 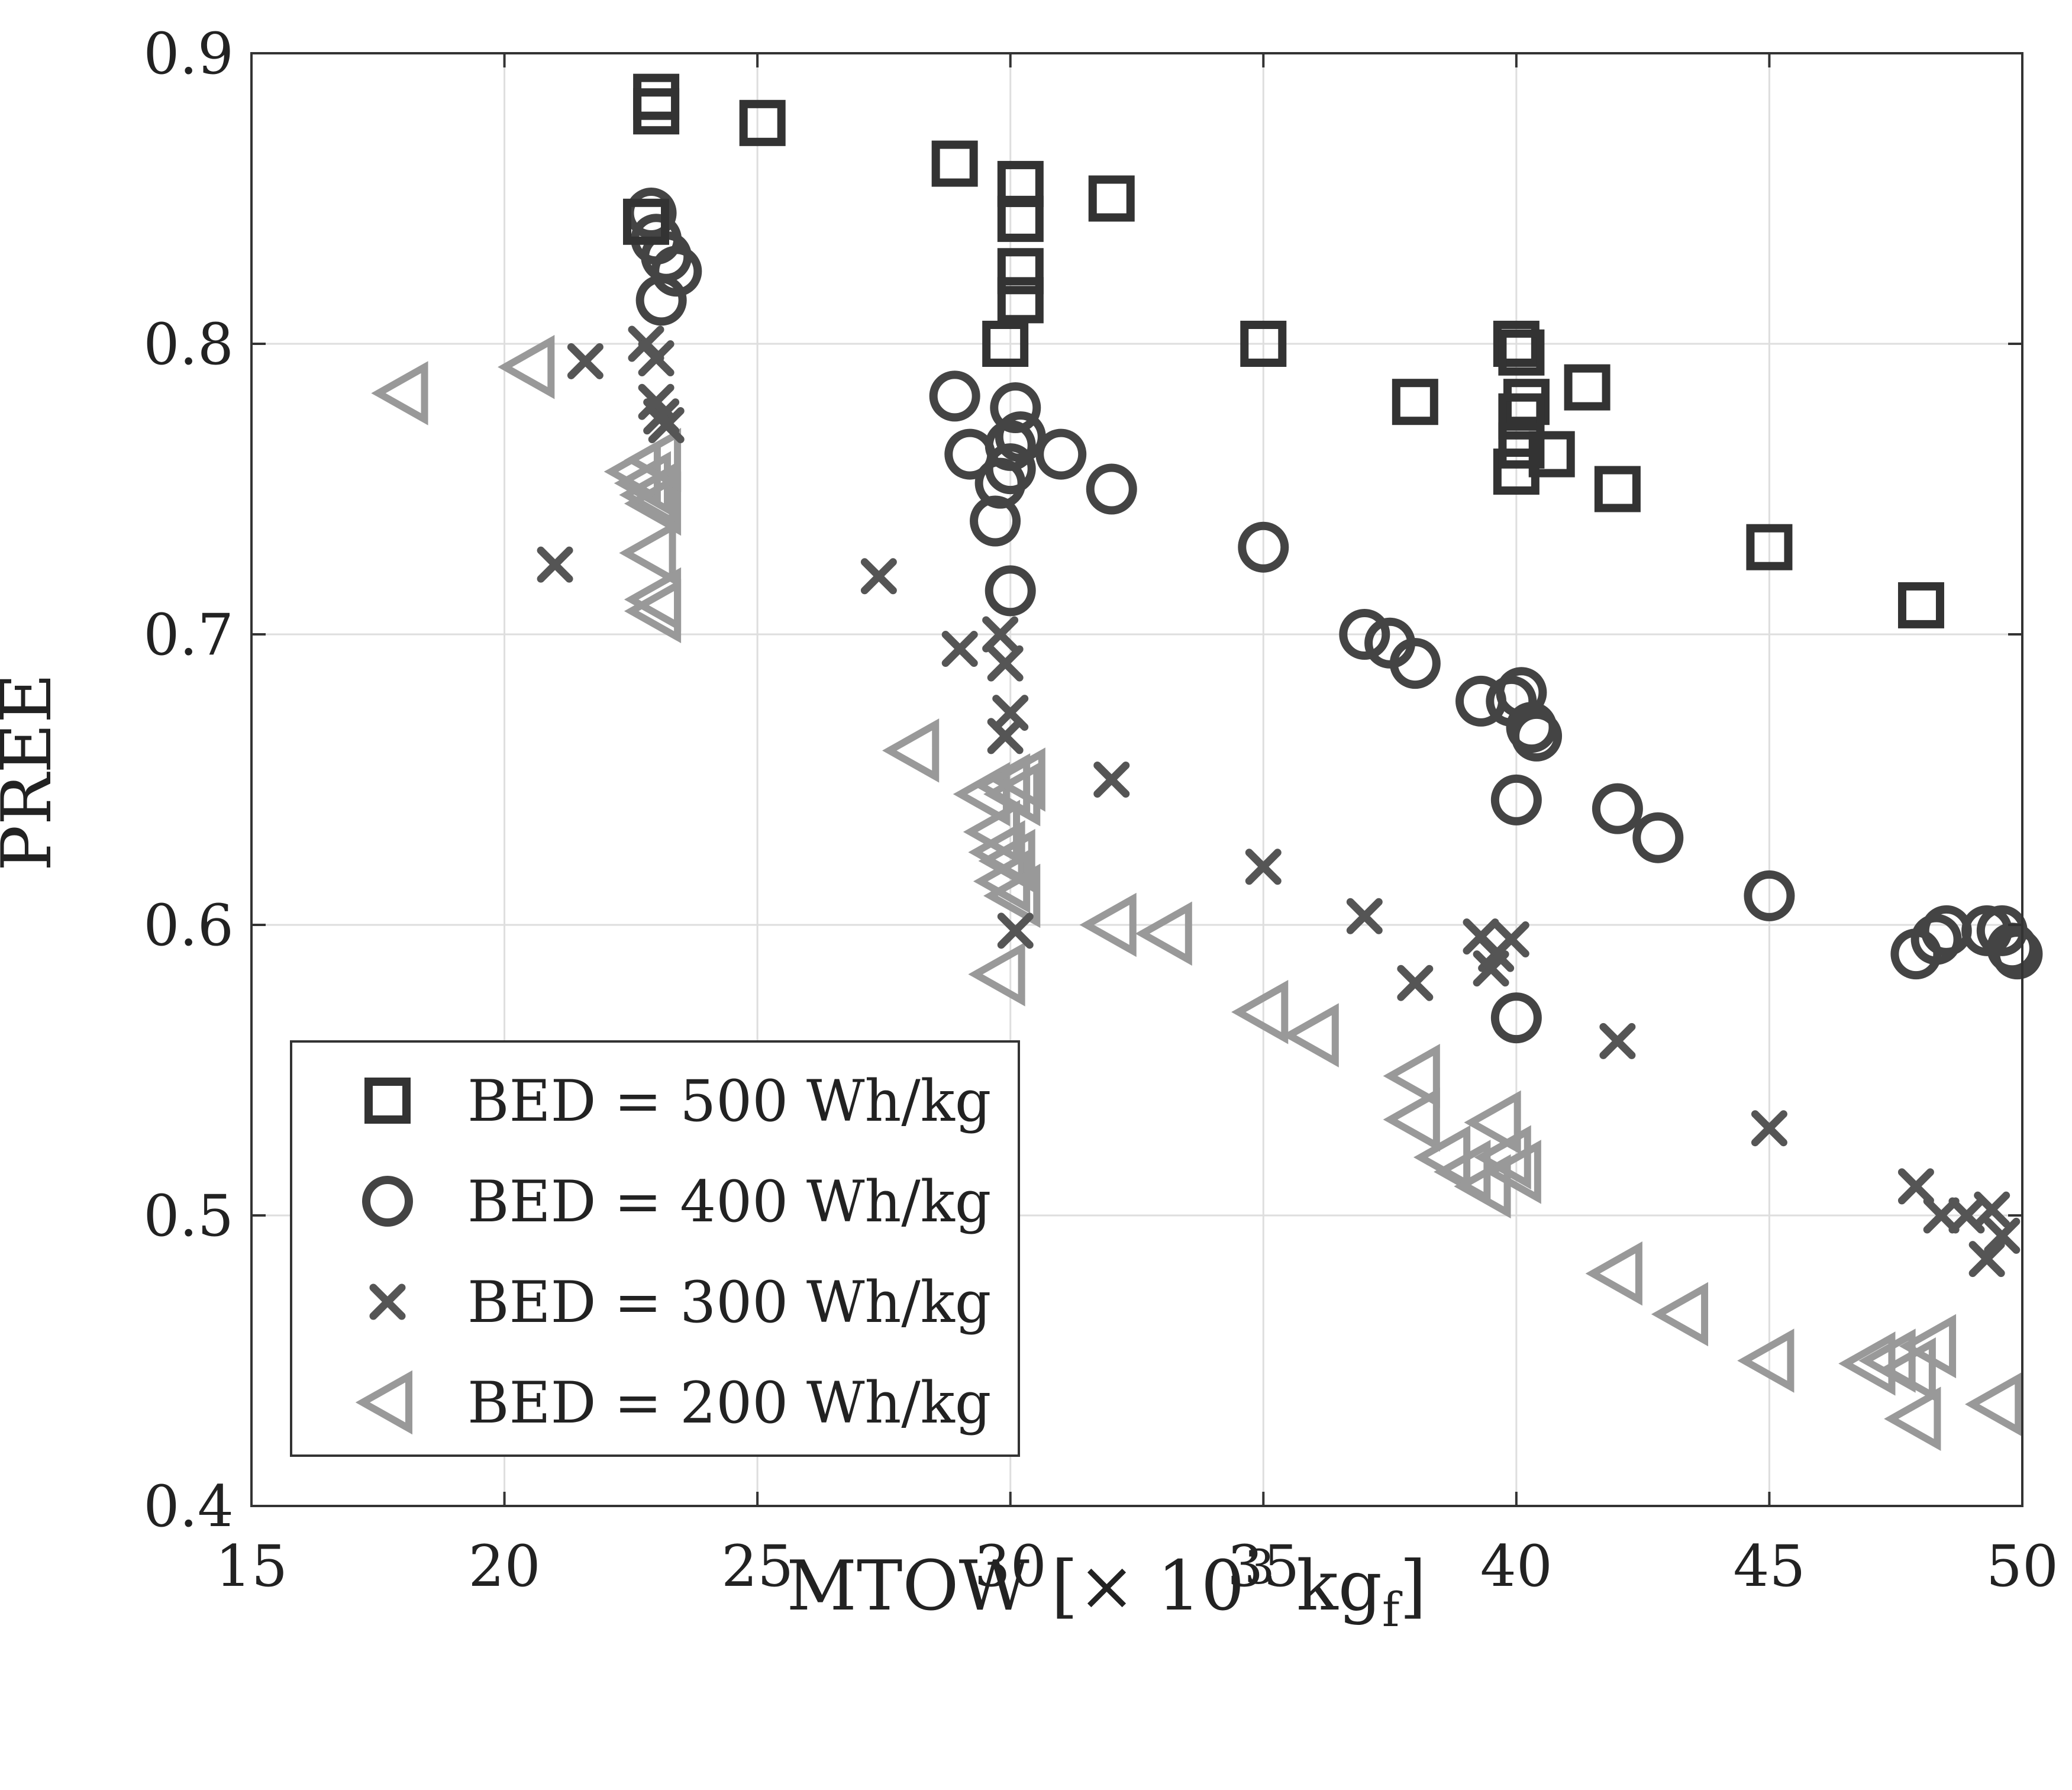 What do you see at coordinates (388, 1101) in the screenshot?
I see `legend-marker-square` at bounding box center [388, 1101].